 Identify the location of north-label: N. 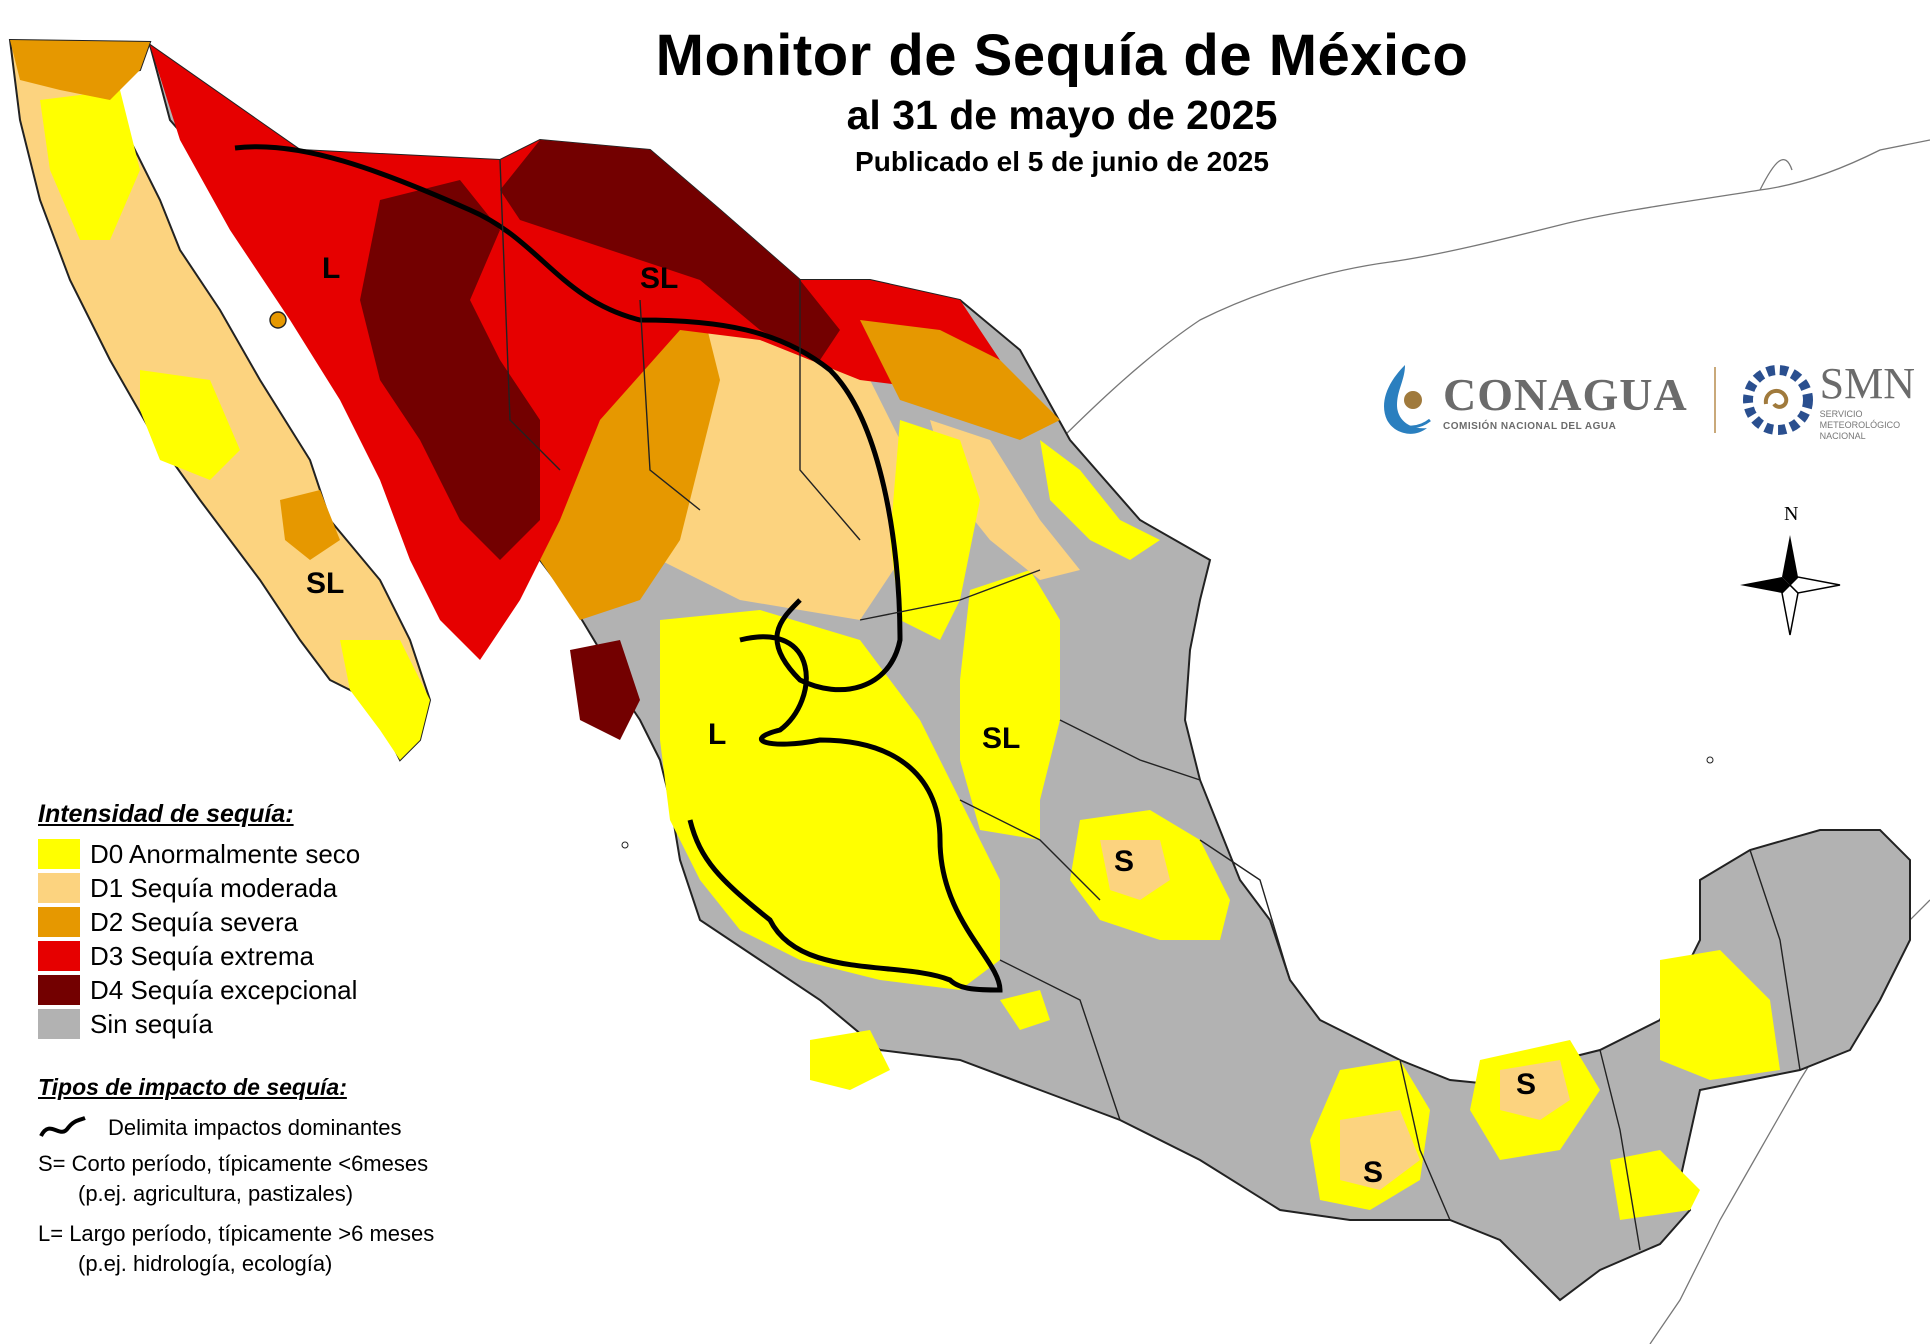
(1791, 514).